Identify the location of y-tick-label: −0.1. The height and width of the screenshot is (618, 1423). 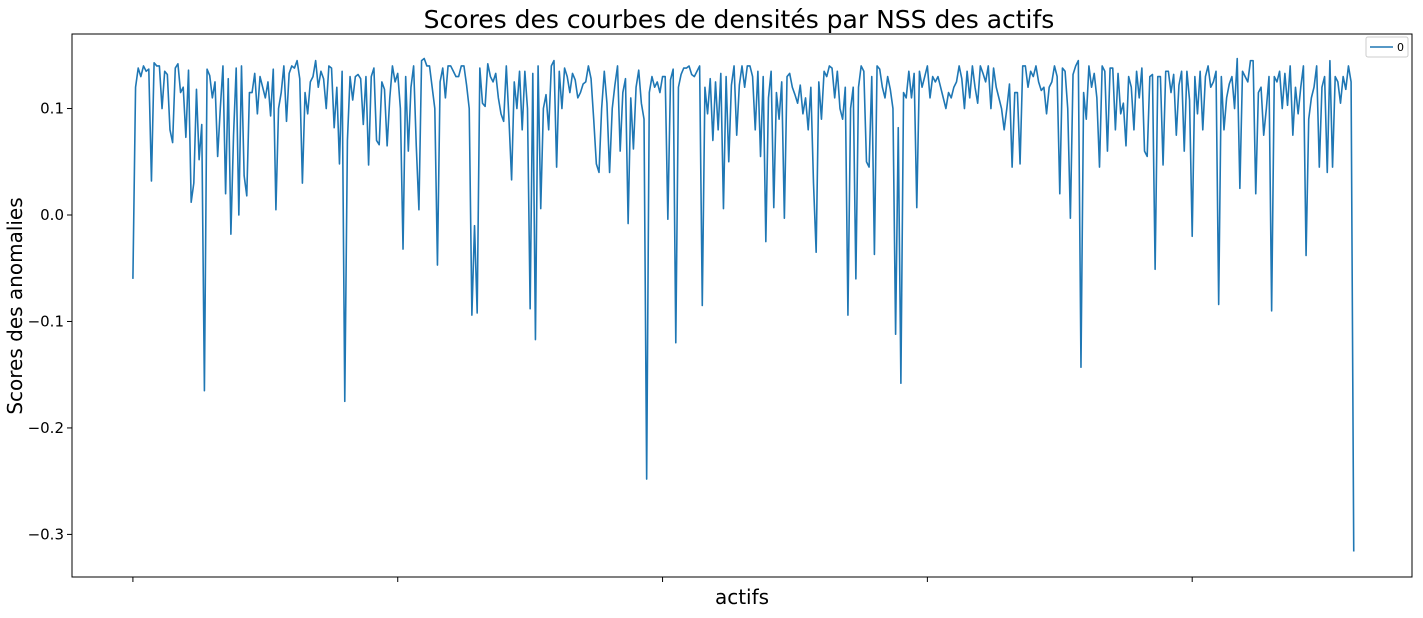
(46, 321).